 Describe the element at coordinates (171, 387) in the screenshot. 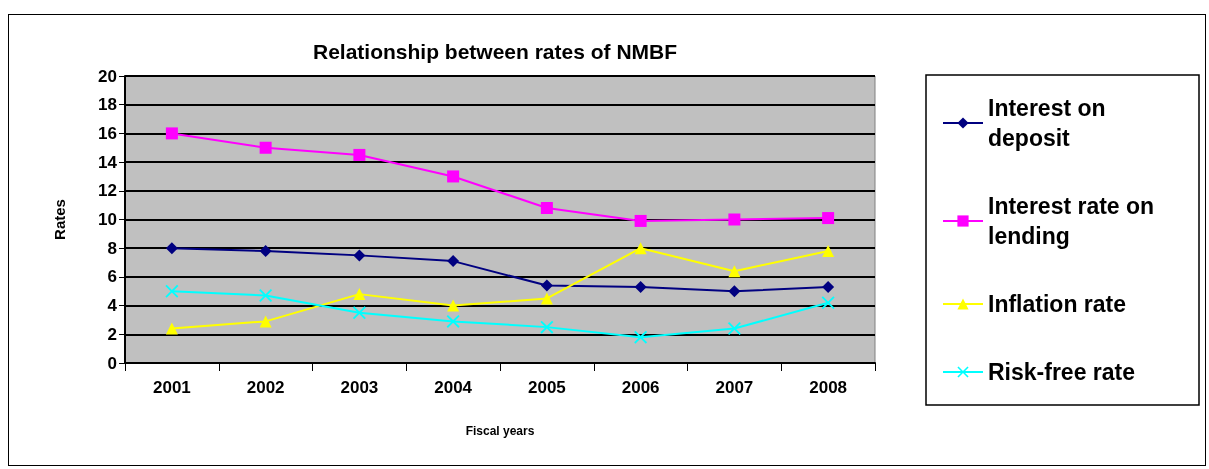

I see `x-tick-label: 2001` at that location.